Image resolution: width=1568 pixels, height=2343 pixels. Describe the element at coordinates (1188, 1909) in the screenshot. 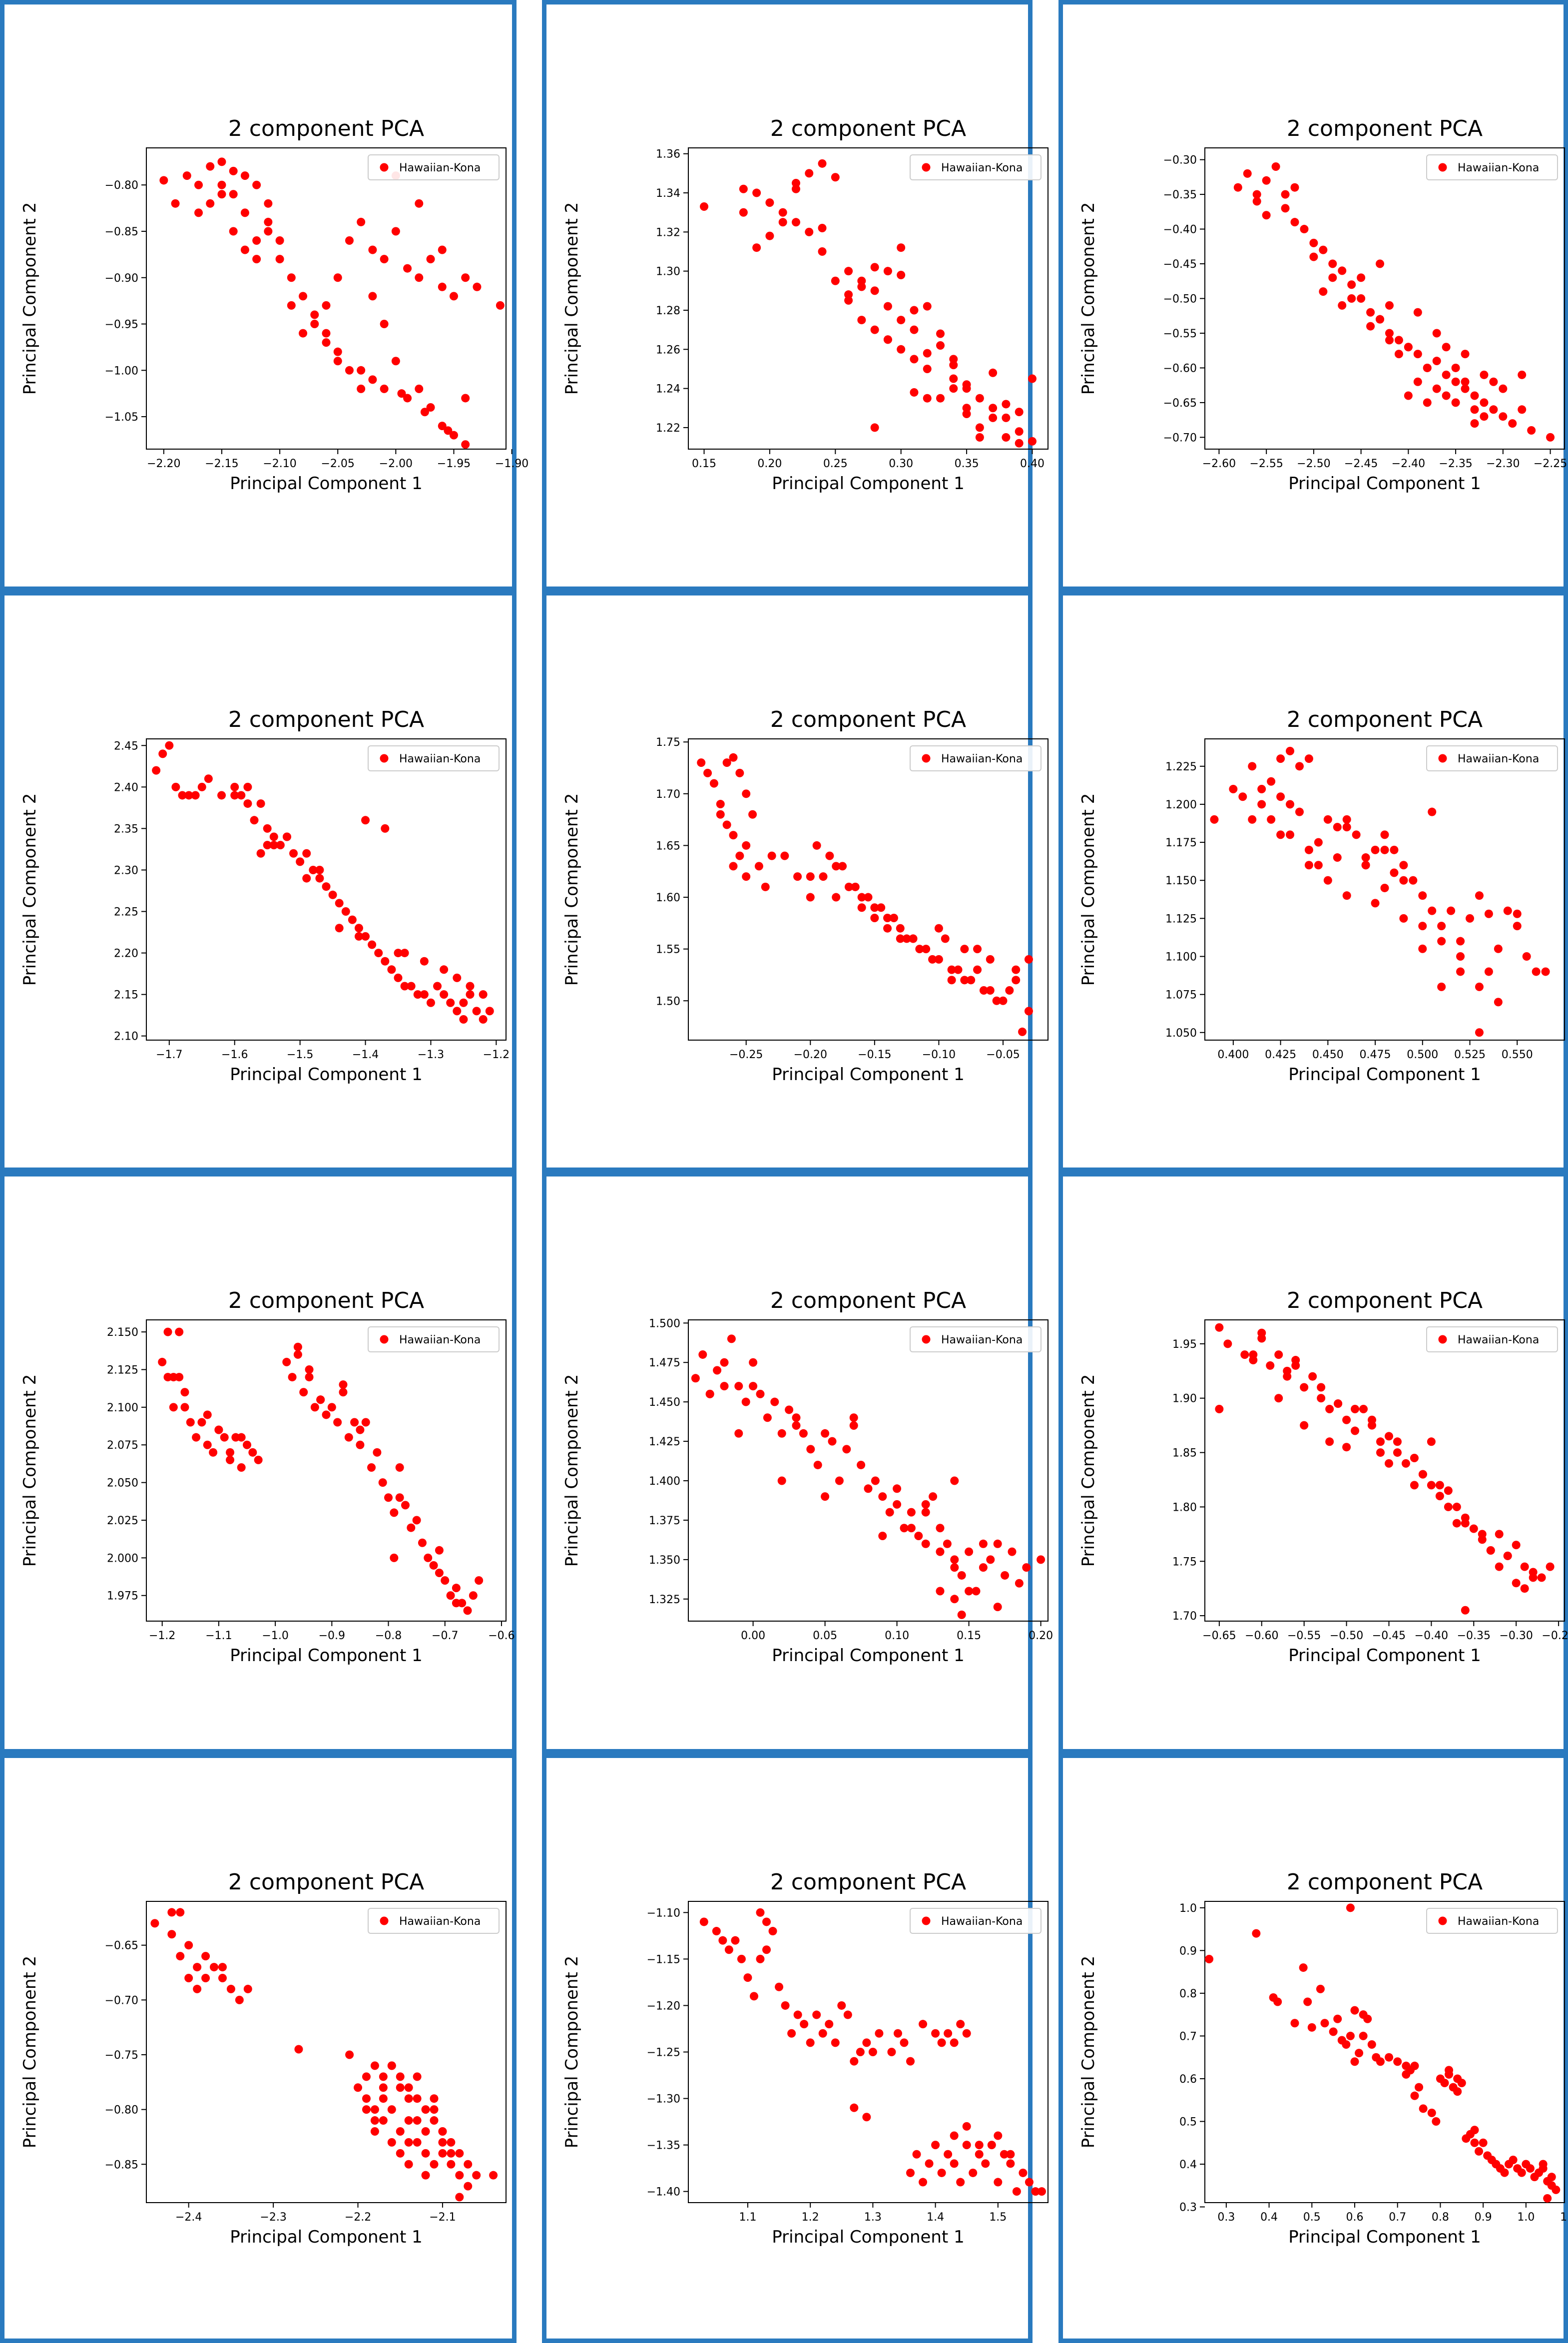

I see `y-tick-label: 1.0` at that location.